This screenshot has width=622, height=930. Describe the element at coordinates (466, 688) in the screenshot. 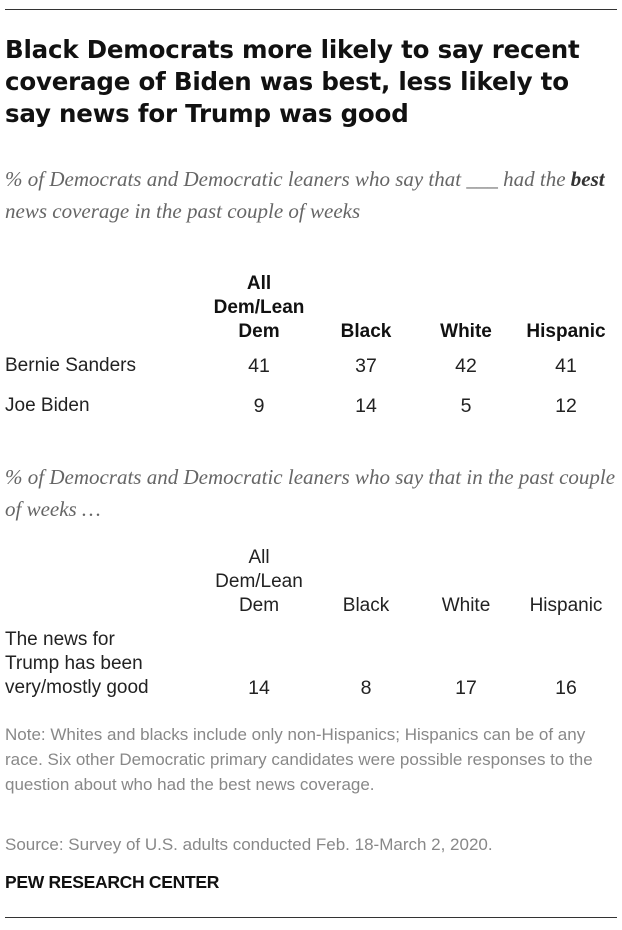

I see `value-cell: 17` at that location.